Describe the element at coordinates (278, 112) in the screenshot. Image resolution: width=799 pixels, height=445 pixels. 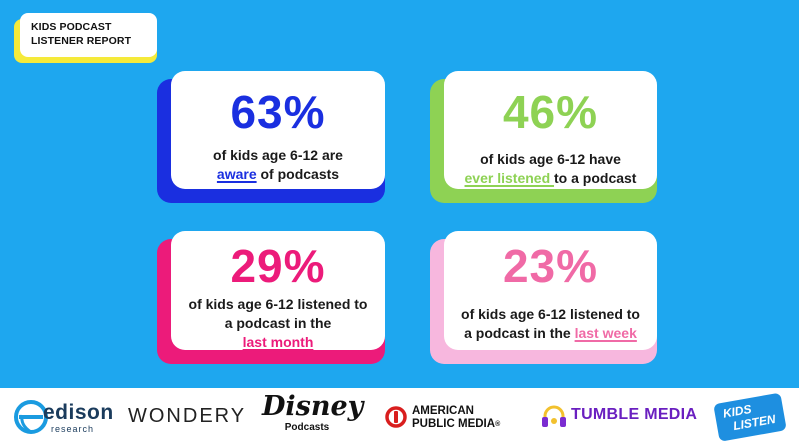
I see `stat-percent: 63%` at that location.